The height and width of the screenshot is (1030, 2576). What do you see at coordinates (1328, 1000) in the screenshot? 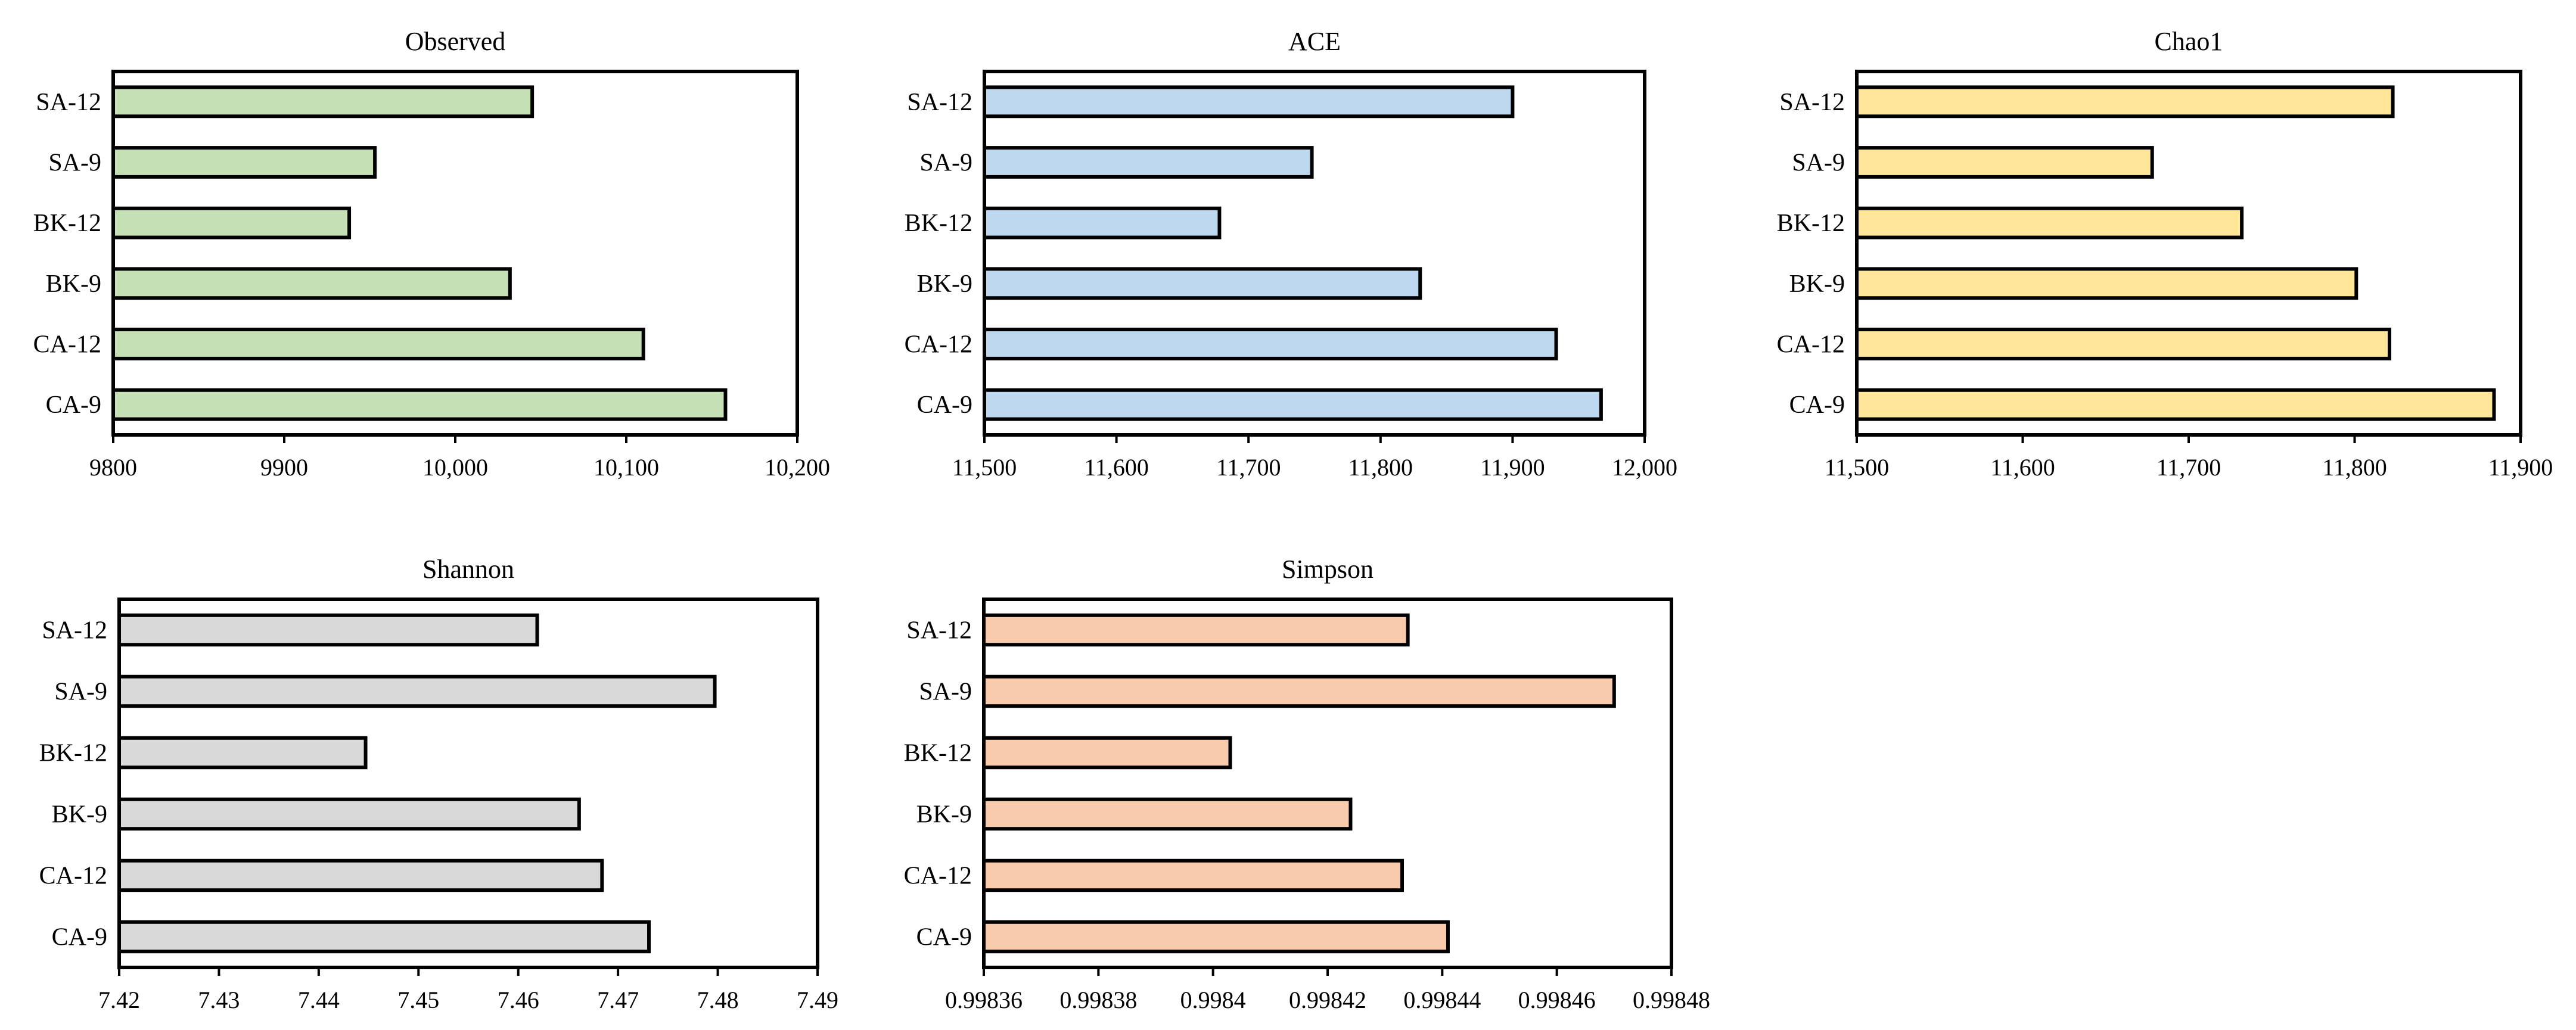
I see `x-tick-label: 0.99842` at bounding box center [1328, 1000].